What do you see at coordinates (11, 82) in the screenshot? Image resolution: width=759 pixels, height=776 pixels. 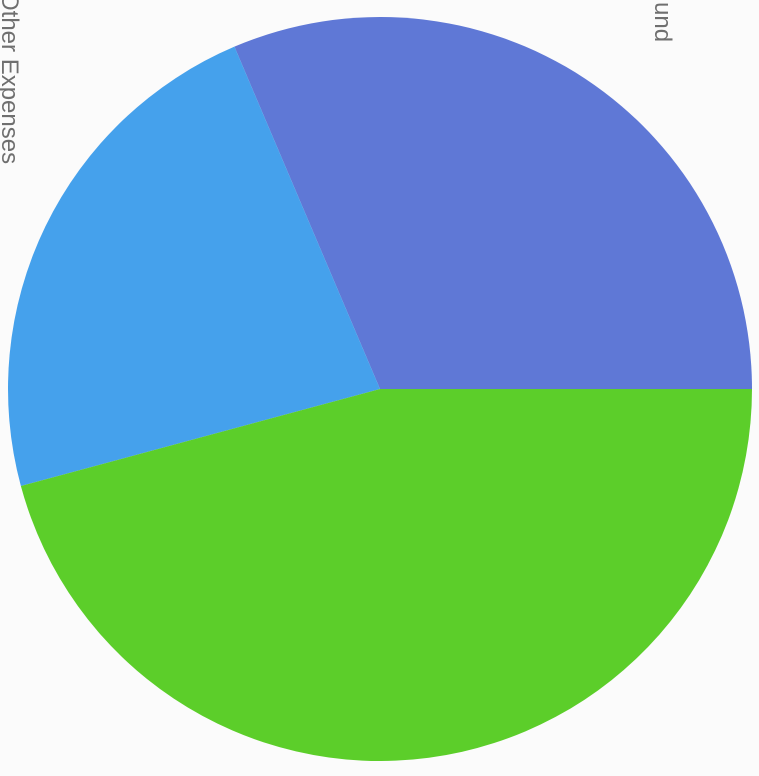 I see `slice-label-other-expenses: Other Expenses` at bounding box center [11, 82].